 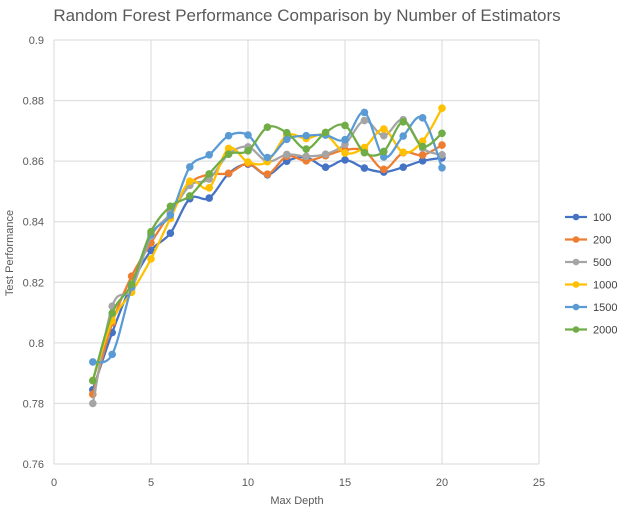 I want to click on y-tick-label: 0.8, so click(x=36, y=344).